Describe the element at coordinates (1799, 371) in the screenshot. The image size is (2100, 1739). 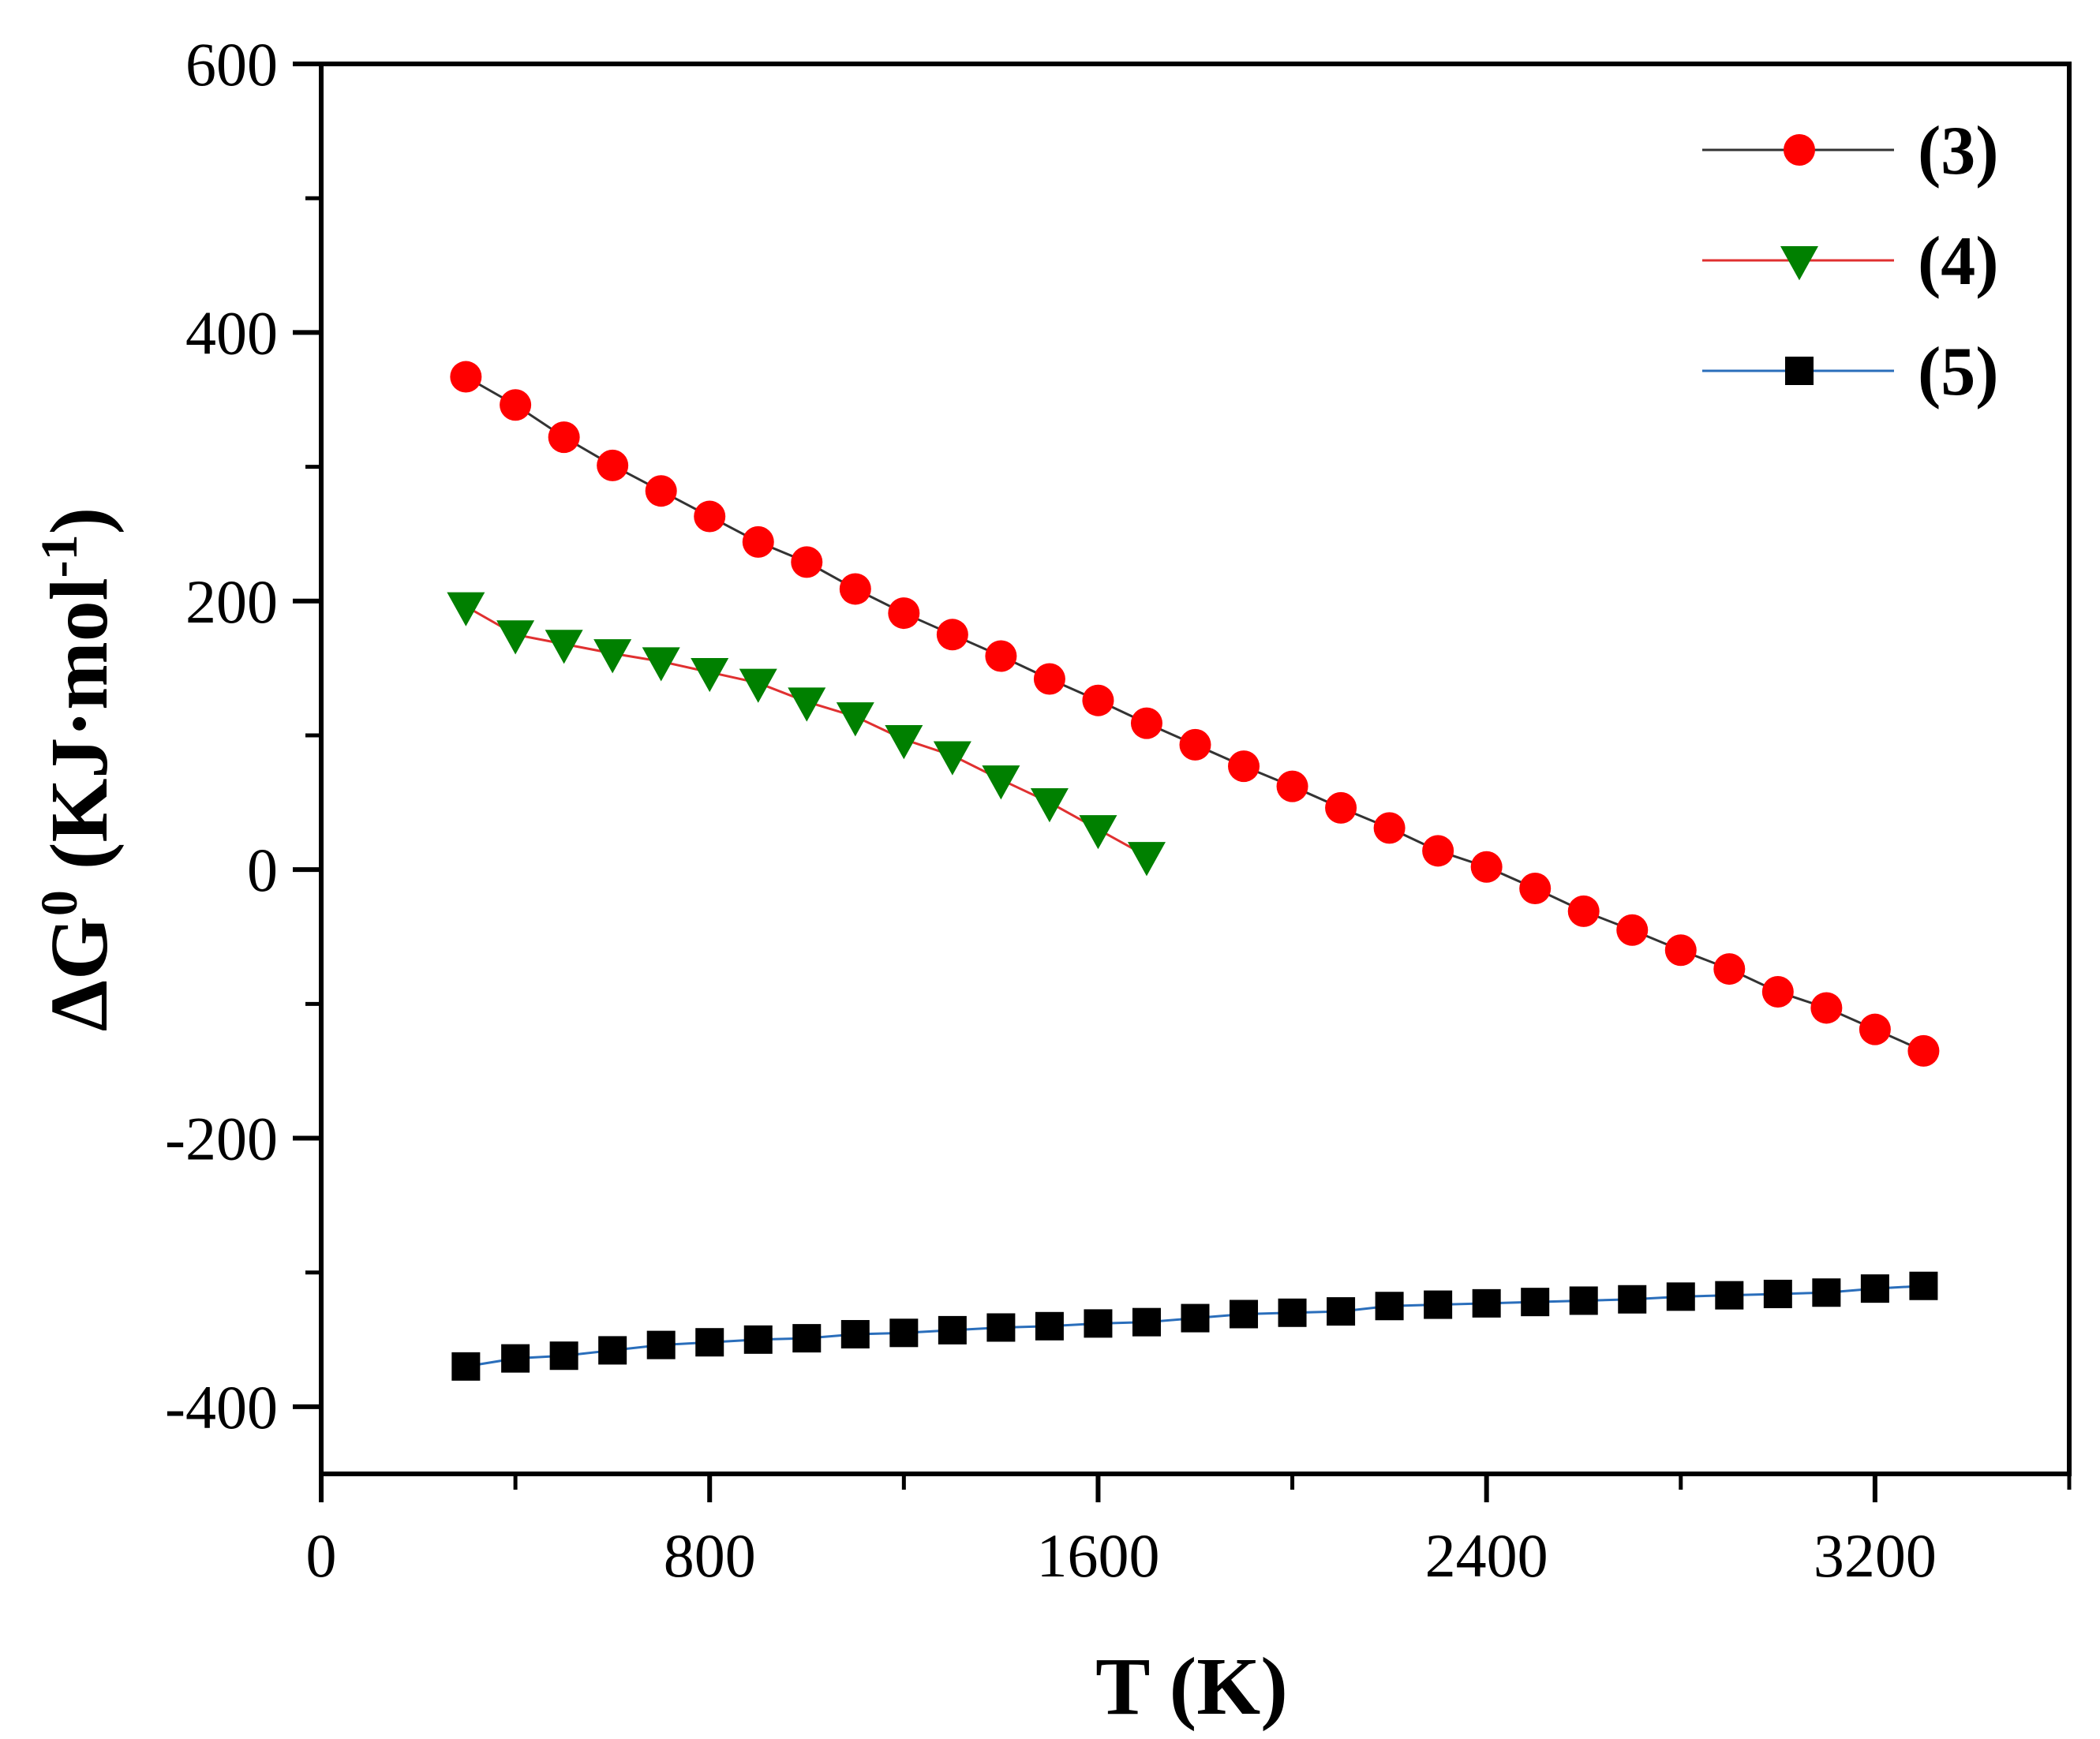
I see `legend-marker-square` at that location.